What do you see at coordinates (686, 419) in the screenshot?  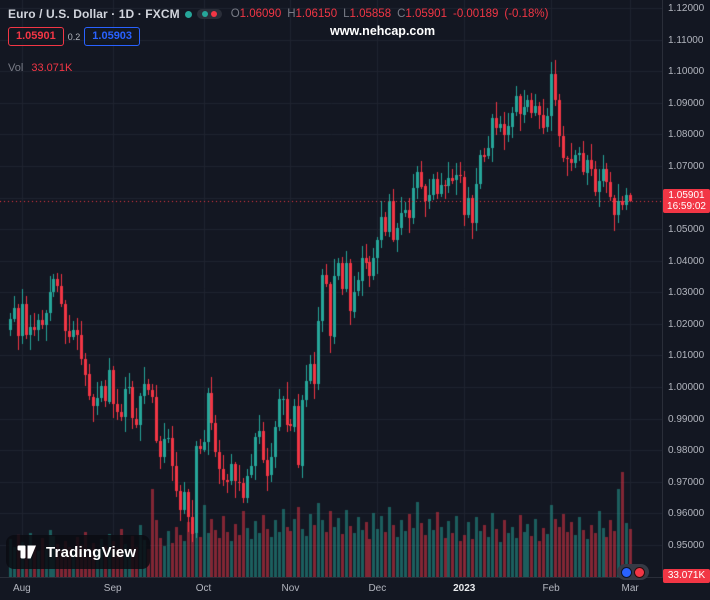 I see `price-tick-label: 0.99000` at bounding box center [686, 419].